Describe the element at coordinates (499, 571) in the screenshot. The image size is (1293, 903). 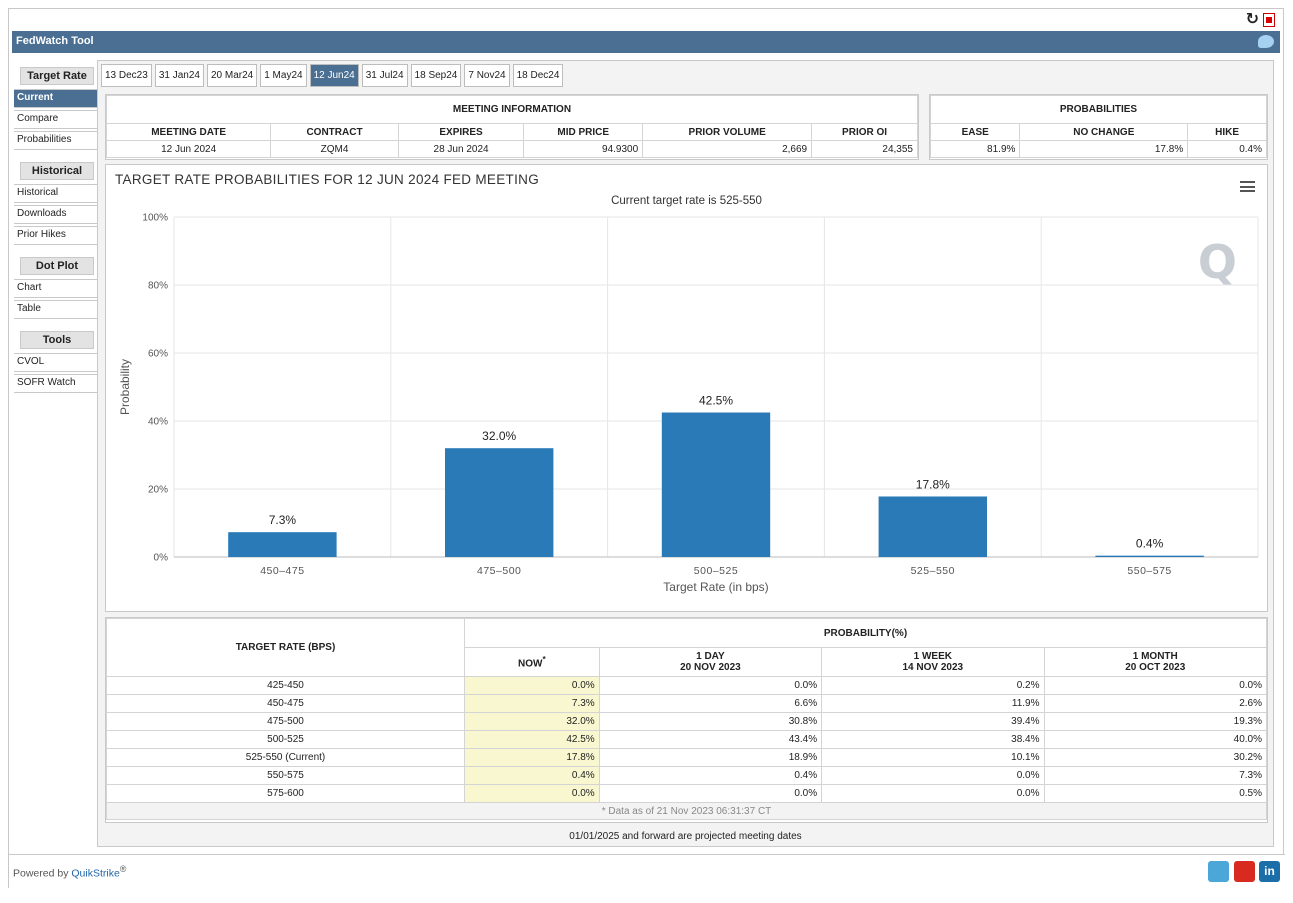
I see `x-tick-label: 475–500` at that location.